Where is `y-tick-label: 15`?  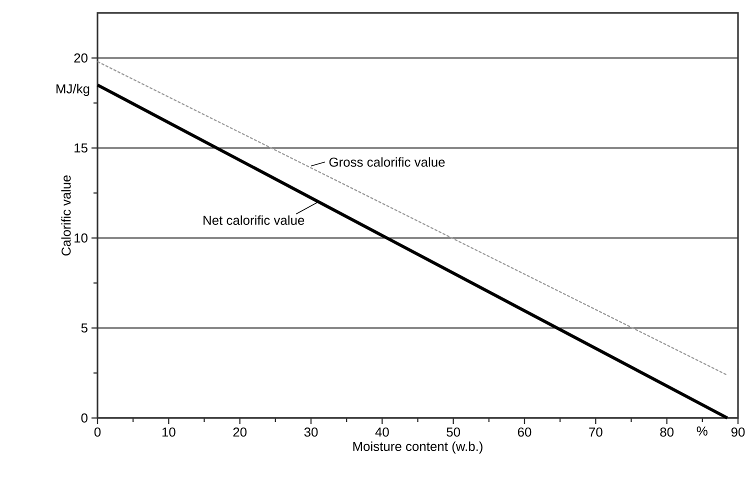 y-tick-label: 15 is located at coordinates (81, 147).